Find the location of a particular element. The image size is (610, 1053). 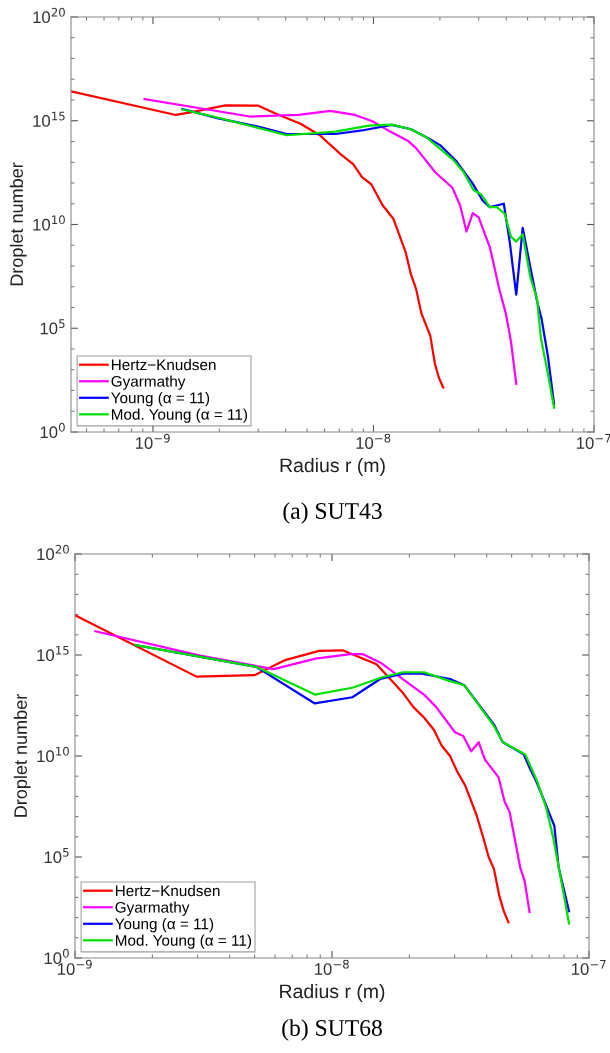

text: (a) SUT43 is located at coordinates (332, 513).